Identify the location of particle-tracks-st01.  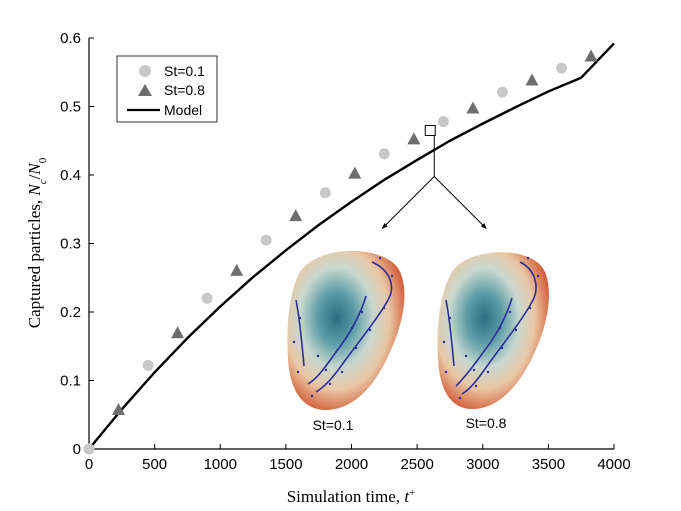
(344, 327).